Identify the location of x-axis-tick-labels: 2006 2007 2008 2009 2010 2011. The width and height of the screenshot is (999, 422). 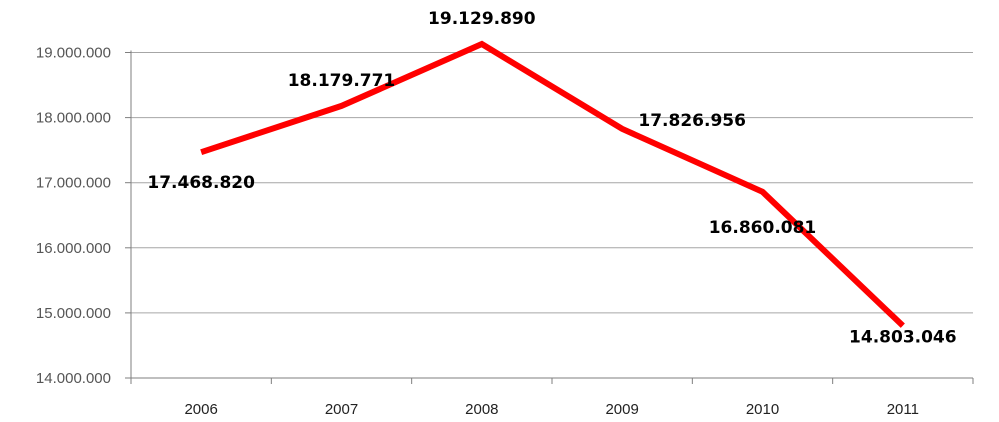
(551, 409).